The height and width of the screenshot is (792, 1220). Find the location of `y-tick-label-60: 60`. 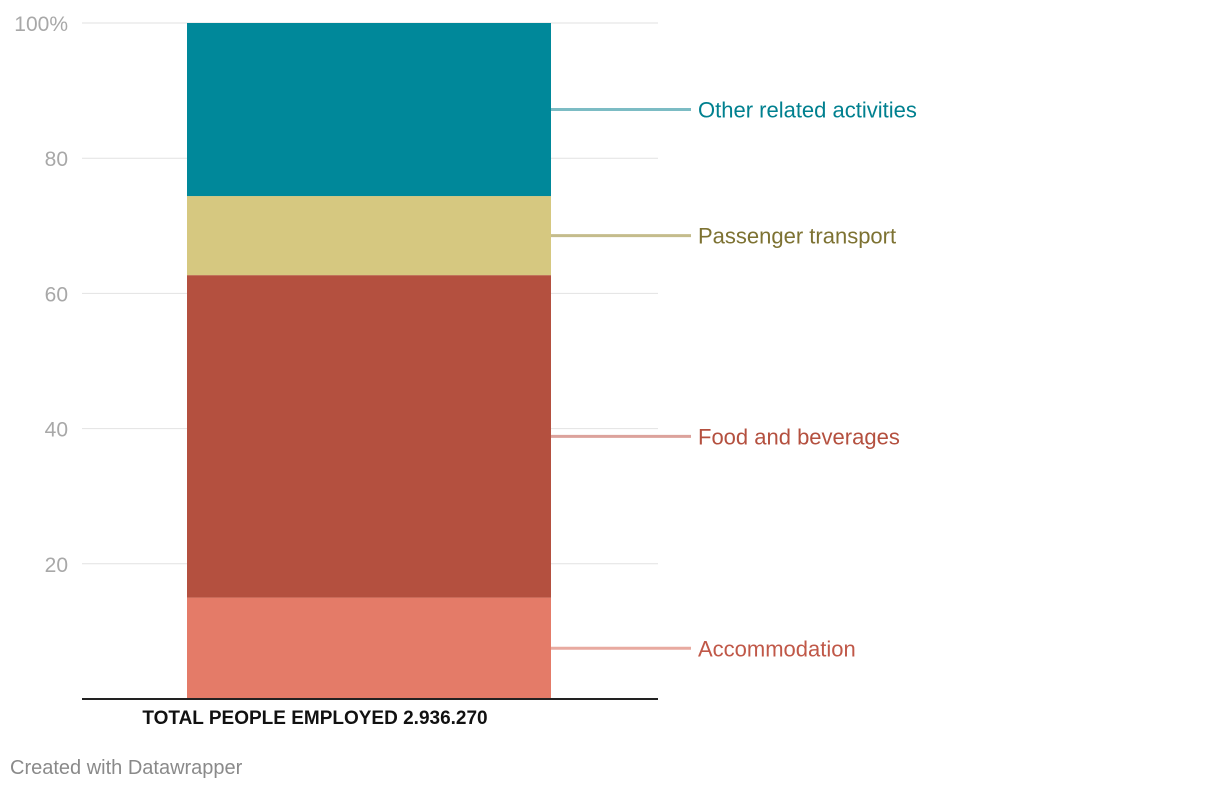

y-tick-label-60: 60 is located at coordinates (56, 294).